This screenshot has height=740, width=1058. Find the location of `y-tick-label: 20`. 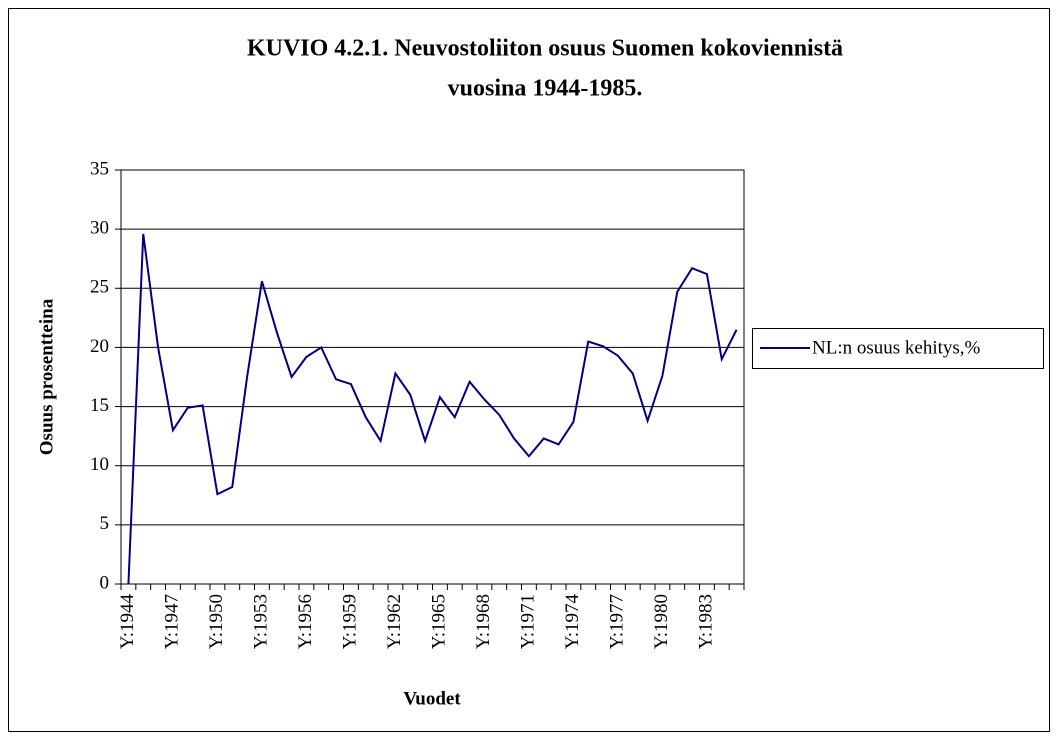

y-tick-label: 20 is located at coordinates (99, 346).